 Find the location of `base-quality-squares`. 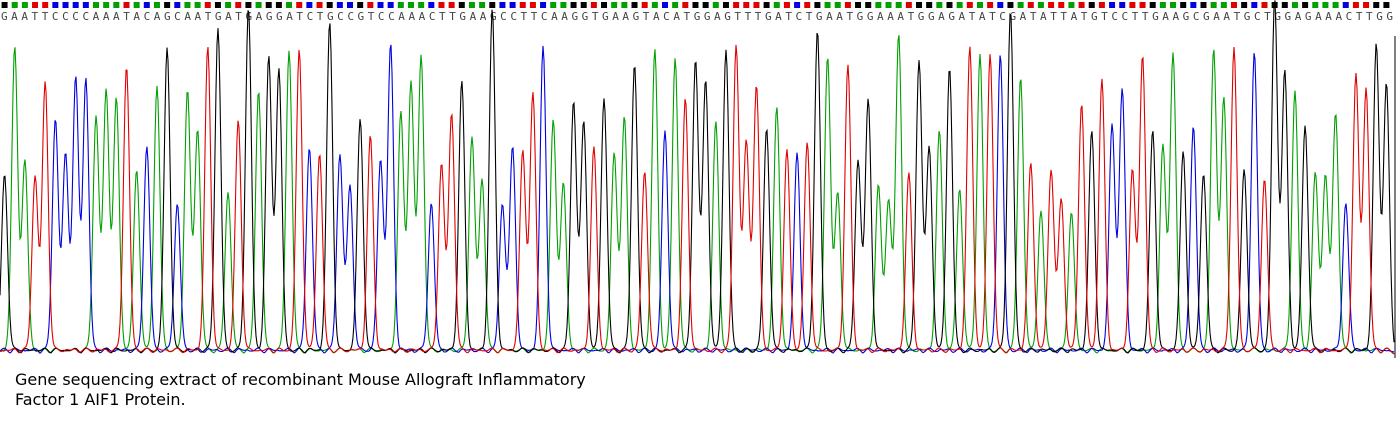

base-quality-squares is located at coordinates (695, 5).